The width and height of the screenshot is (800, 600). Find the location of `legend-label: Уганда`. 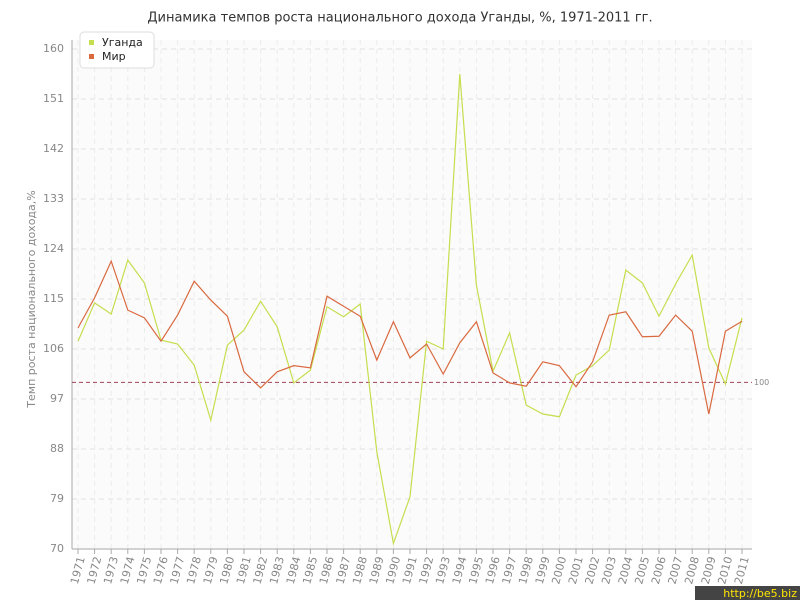

legend-label: Уганда is located at coordinates (122, 42).